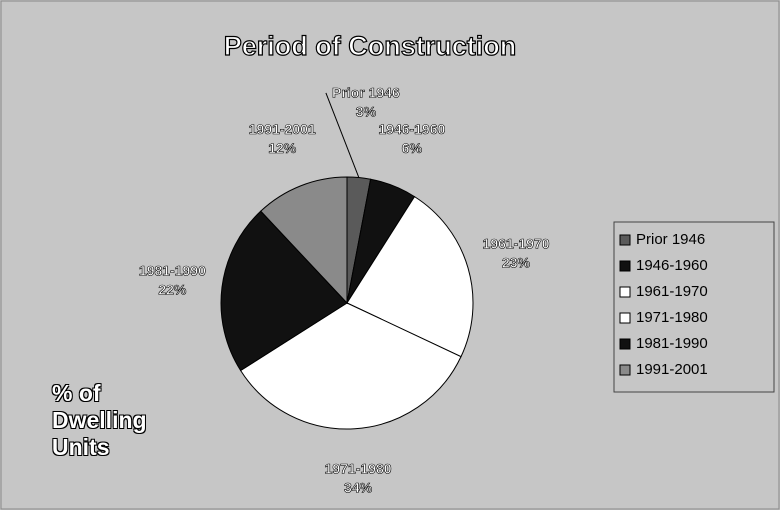  What do you see at coordinates (366, 93) in the screenshot?
I see `slice-label: Prior 1946` at bounding box center [366, 93].